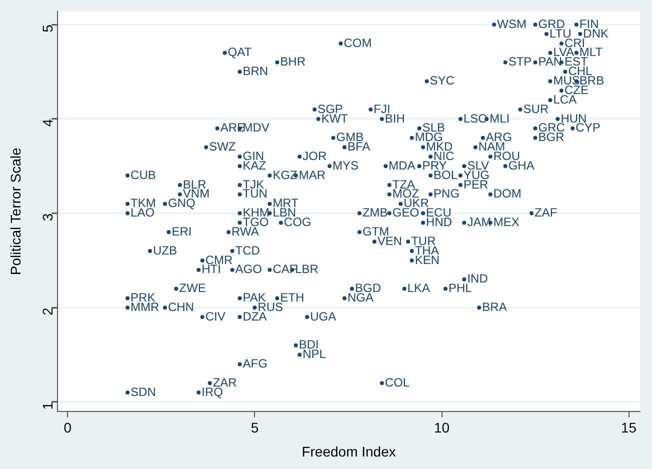  I want to click on y-tick-label: 5, so click(47, 28).